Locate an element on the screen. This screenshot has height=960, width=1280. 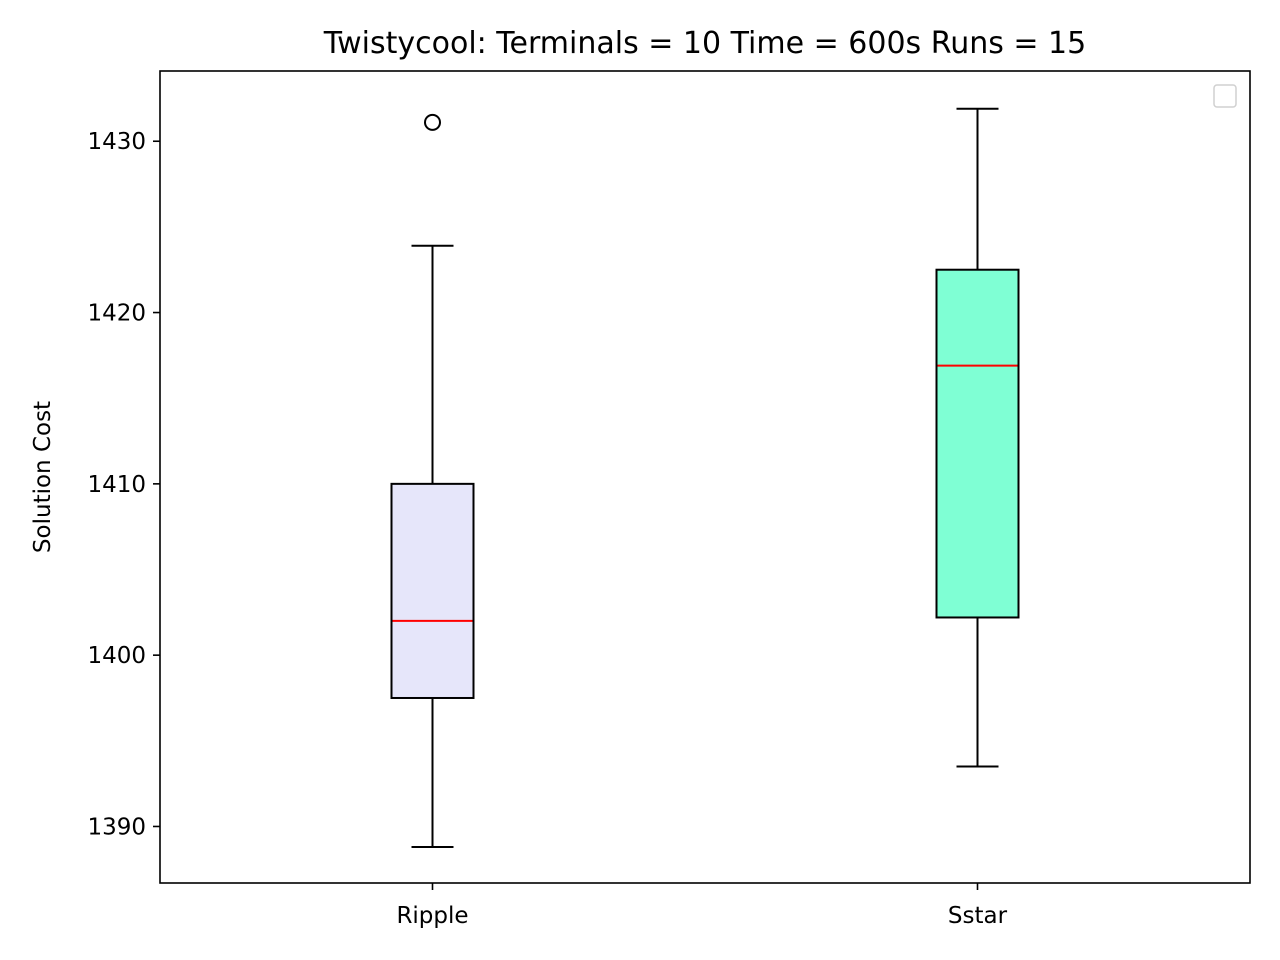
outlier-point is located at coordinates (432, 122).